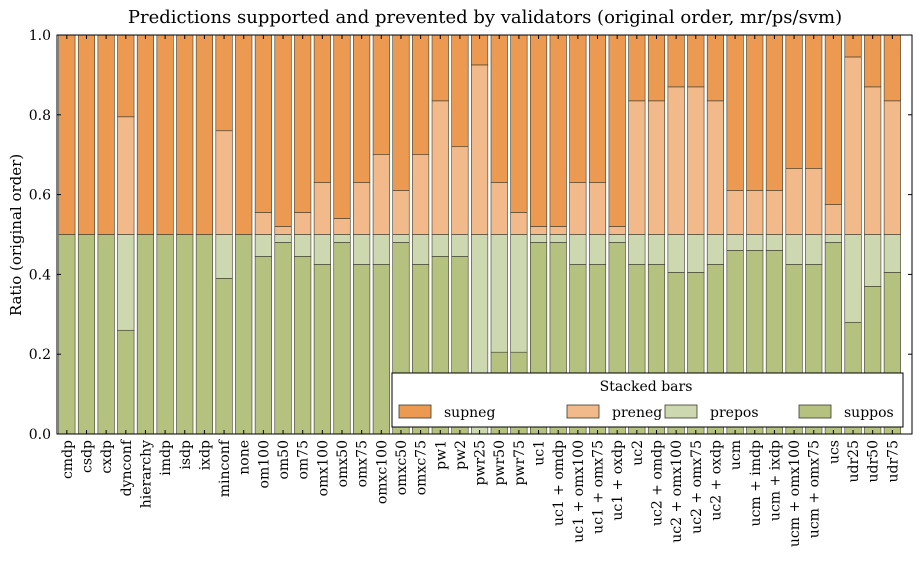  What do you see at coordinates (441, 455) in the screenshot?
I see `x-tick-label: pw1` at bounding box center [441, 455].